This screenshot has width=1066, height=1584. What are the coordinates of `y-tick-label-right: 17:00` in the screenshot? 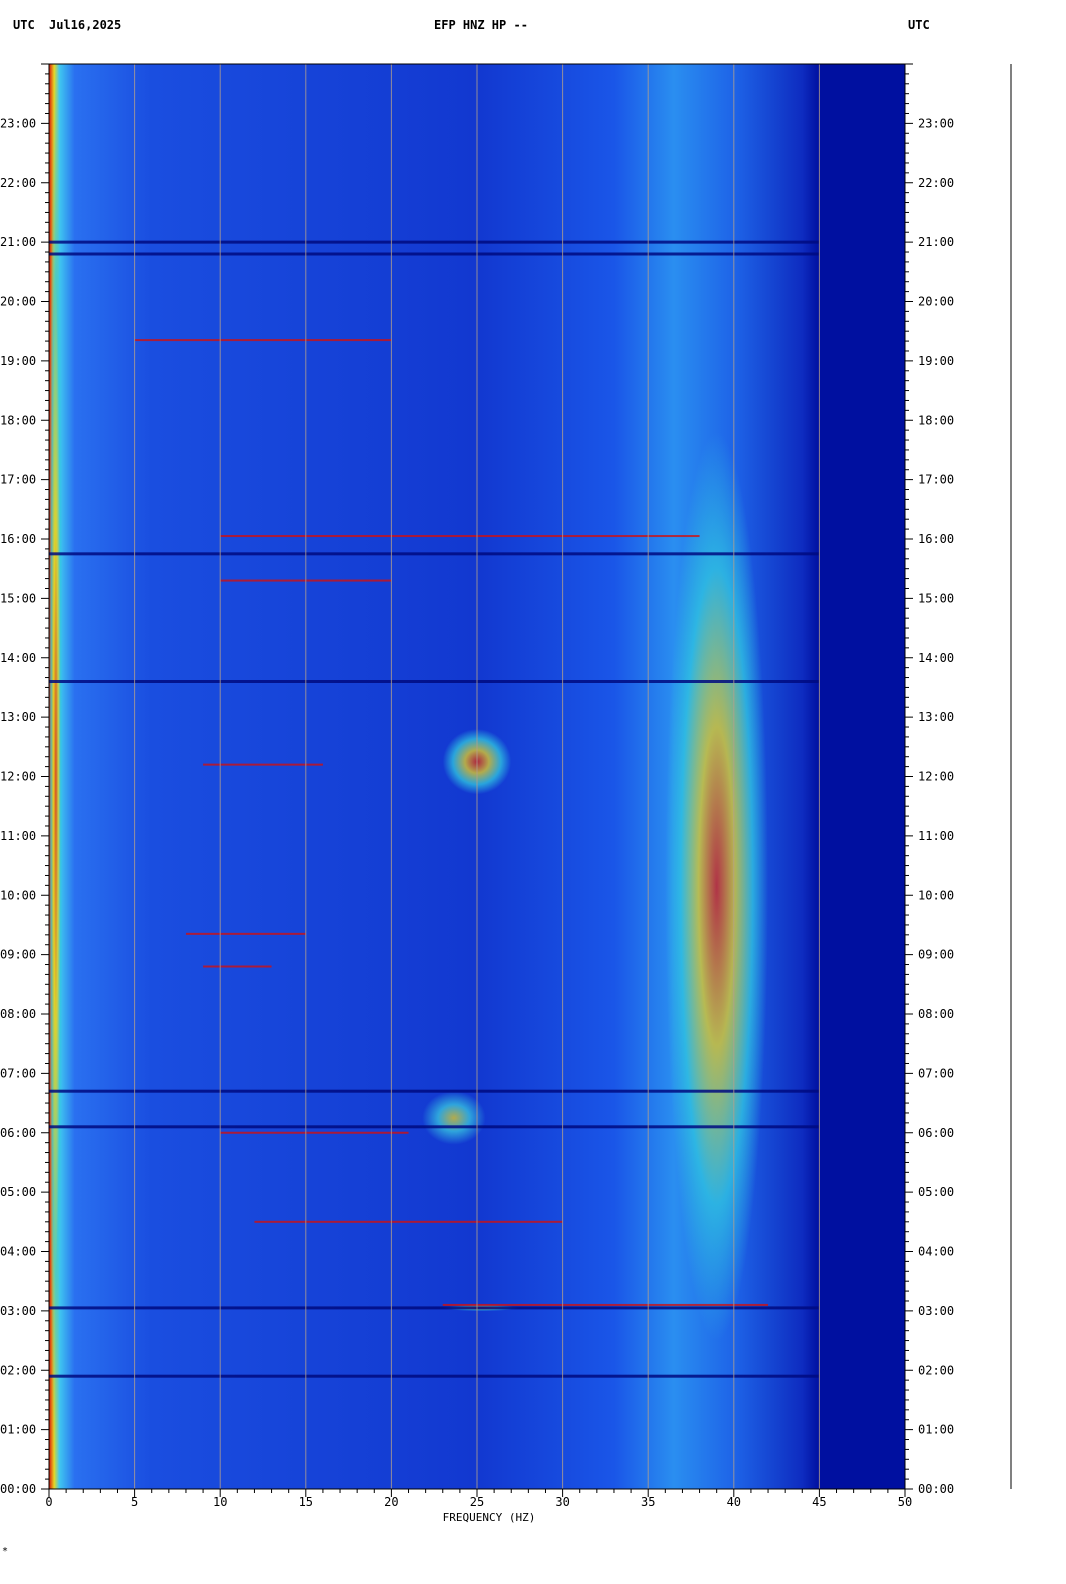 It's located at (936, 480).